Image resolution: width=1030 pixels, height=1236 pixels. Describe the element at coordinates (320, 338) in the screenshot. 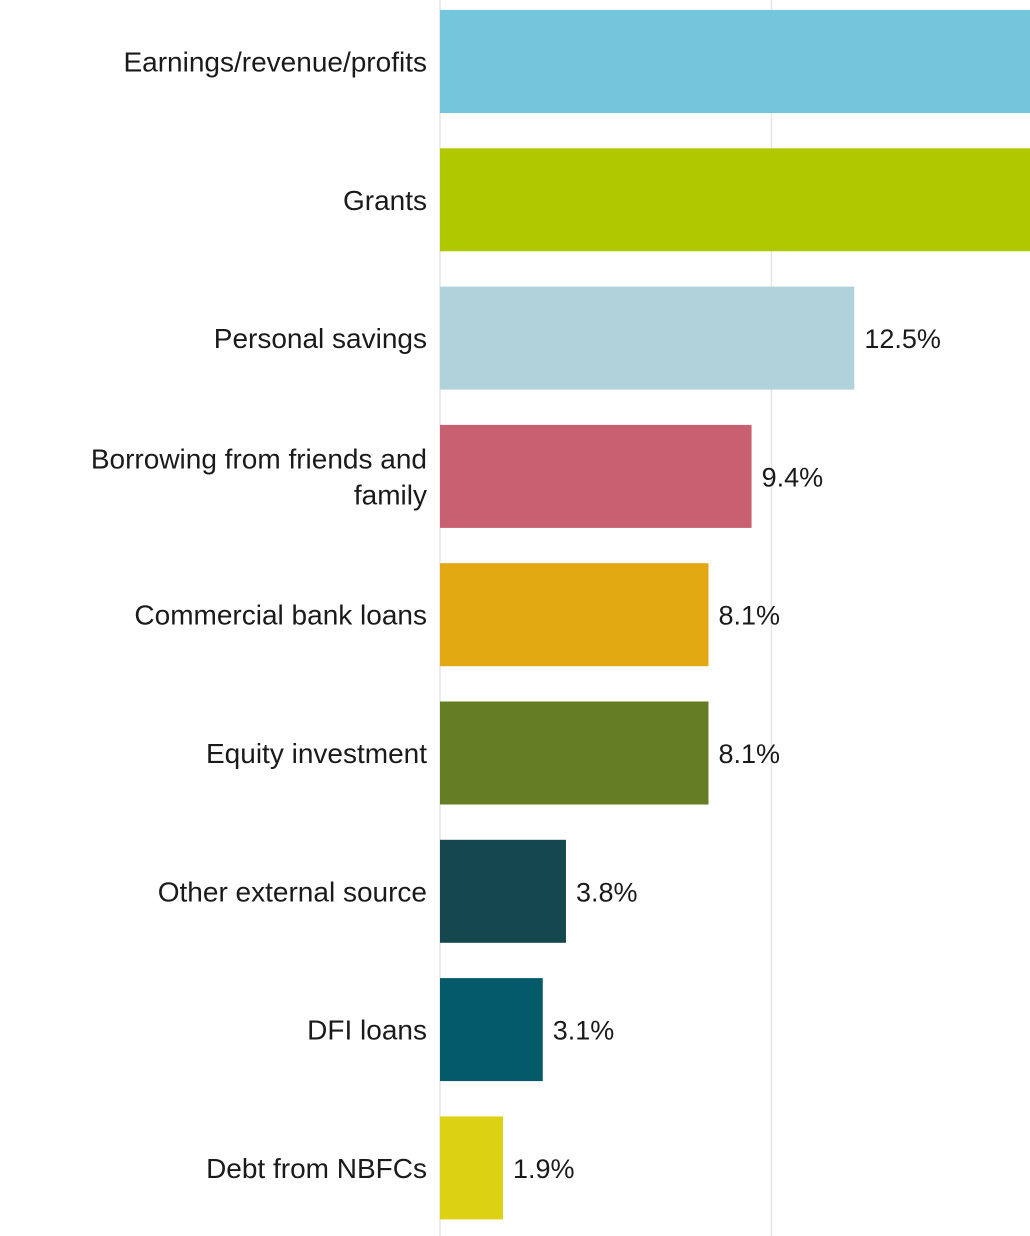

I see `category-label-2: Personal savings` at that location.